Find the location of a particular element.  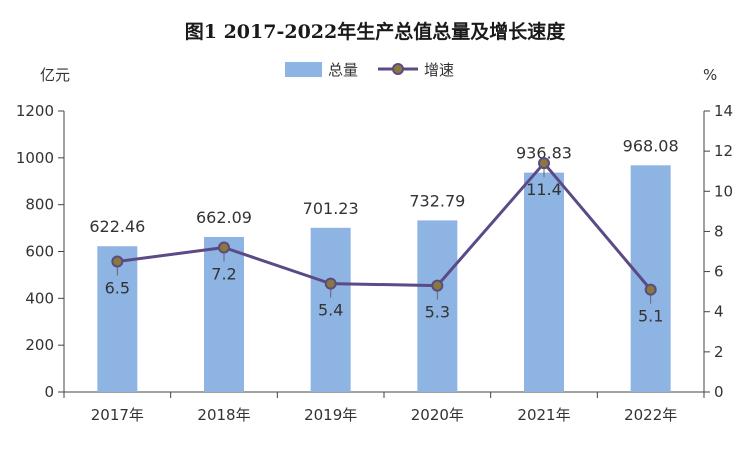

legend-swatch-marker is located at coordinates (398, 69).